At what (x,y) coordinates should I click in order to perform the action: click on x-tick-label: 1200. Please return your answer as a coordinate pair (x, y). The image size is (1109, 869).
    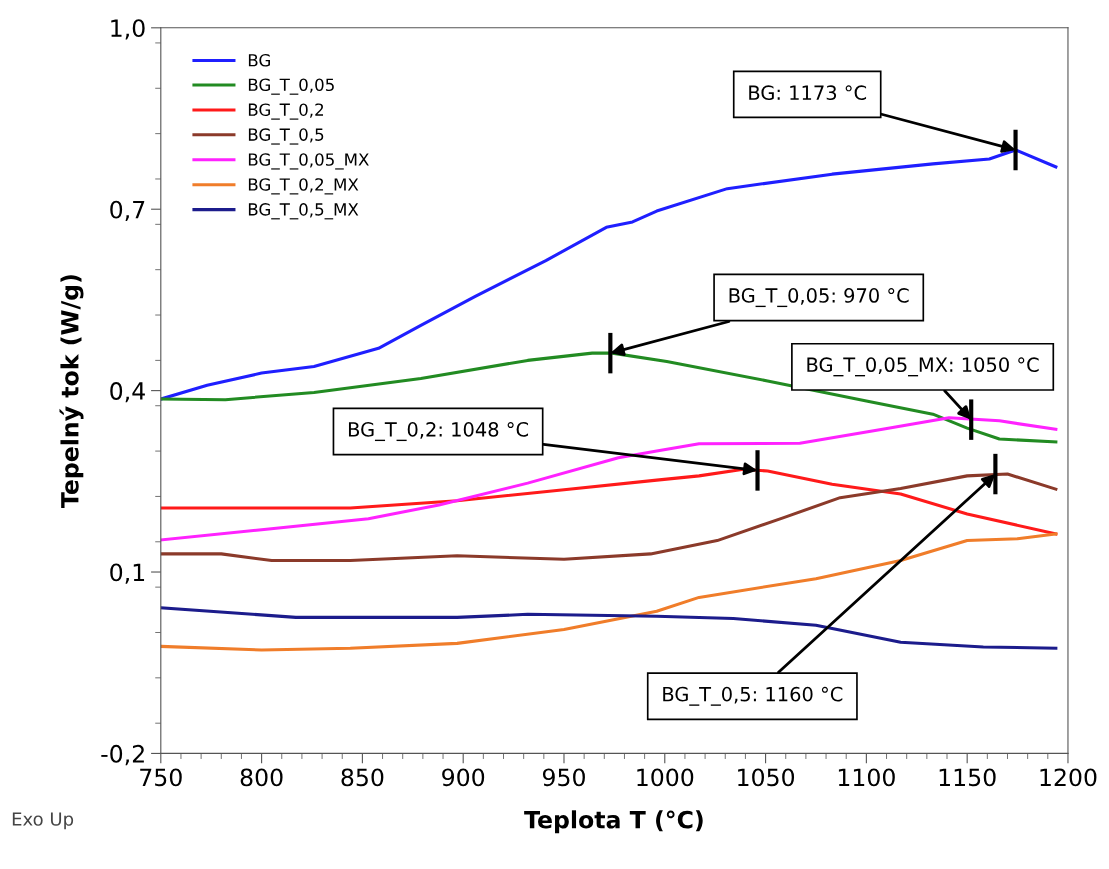
    Looking at the image, I should click on (1068, 777).